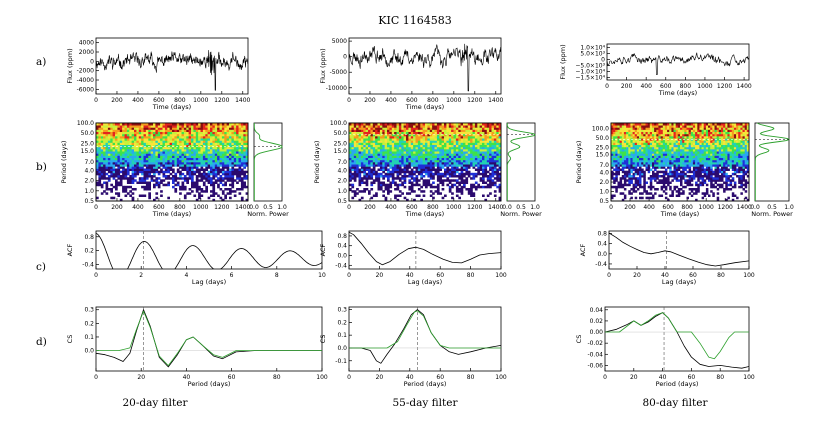 The image size is (830, 425). I want to click on panel-b-col1-wavelet, so click(172, 162).